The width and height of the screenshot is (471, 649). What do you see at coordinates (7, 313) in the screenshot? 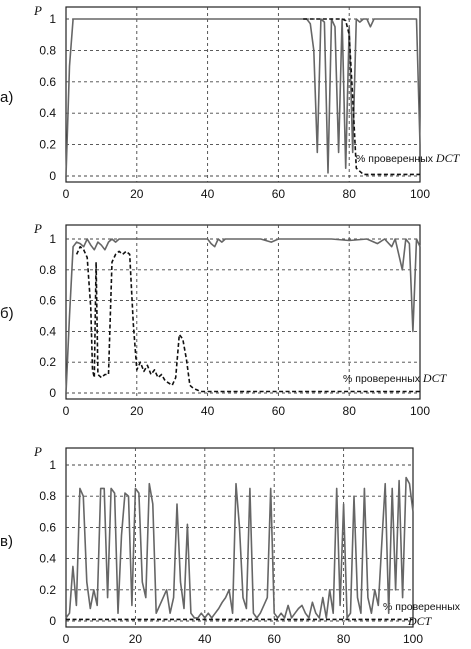
I see `panel-label: б)` at bounding box center [7, 313].